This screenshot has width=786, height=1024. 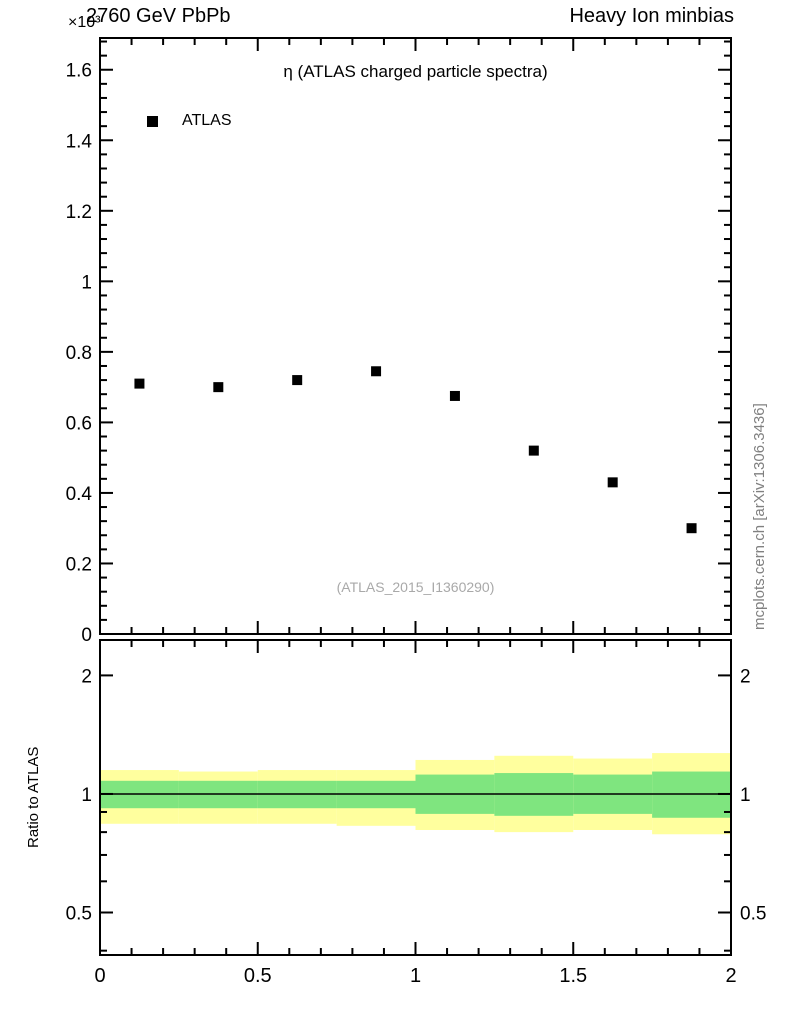 What do you see at coordinates (415, 587) in the screenshot?
I see `analysis-watermark: (ATLAS_2015_I1360290)` at bounding box center [415, 587].